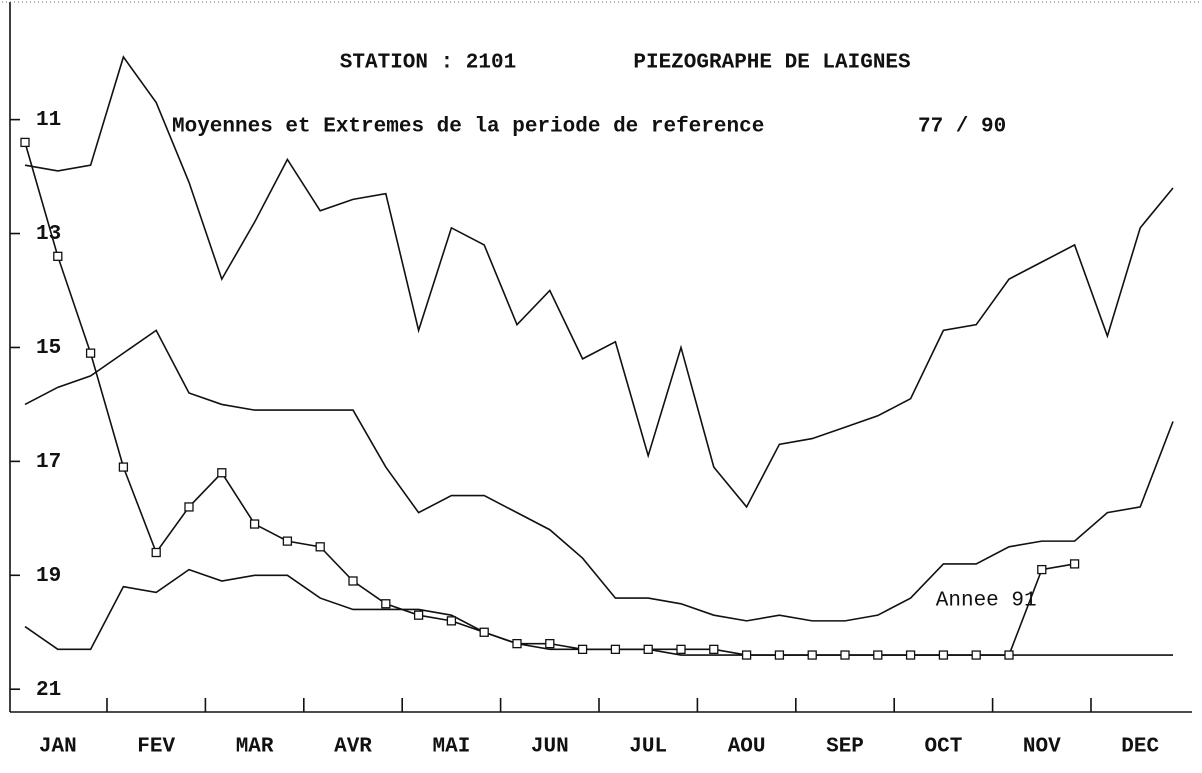 The image size is (1202, 773). Describe the element at coordinates (747, 747) in the screenshot. I see `x-tick-label: AOU` at that location.